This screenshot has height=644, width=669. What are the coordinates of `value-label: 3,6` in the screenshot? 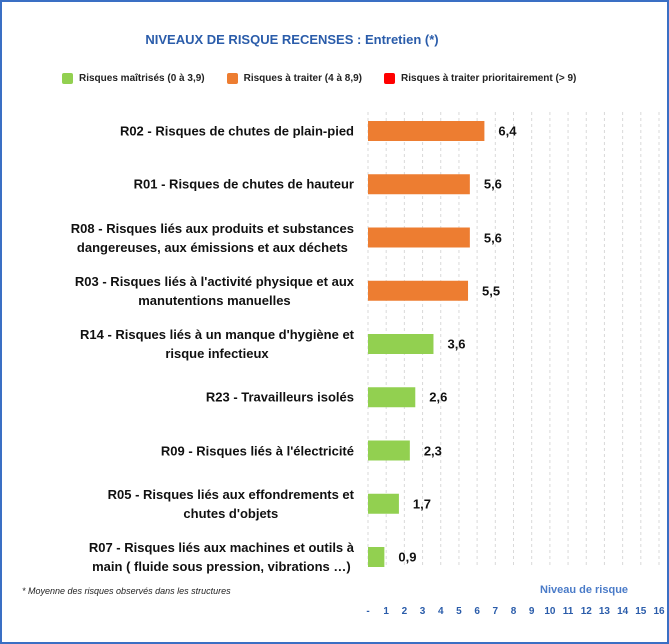 It's located at (456, 344).